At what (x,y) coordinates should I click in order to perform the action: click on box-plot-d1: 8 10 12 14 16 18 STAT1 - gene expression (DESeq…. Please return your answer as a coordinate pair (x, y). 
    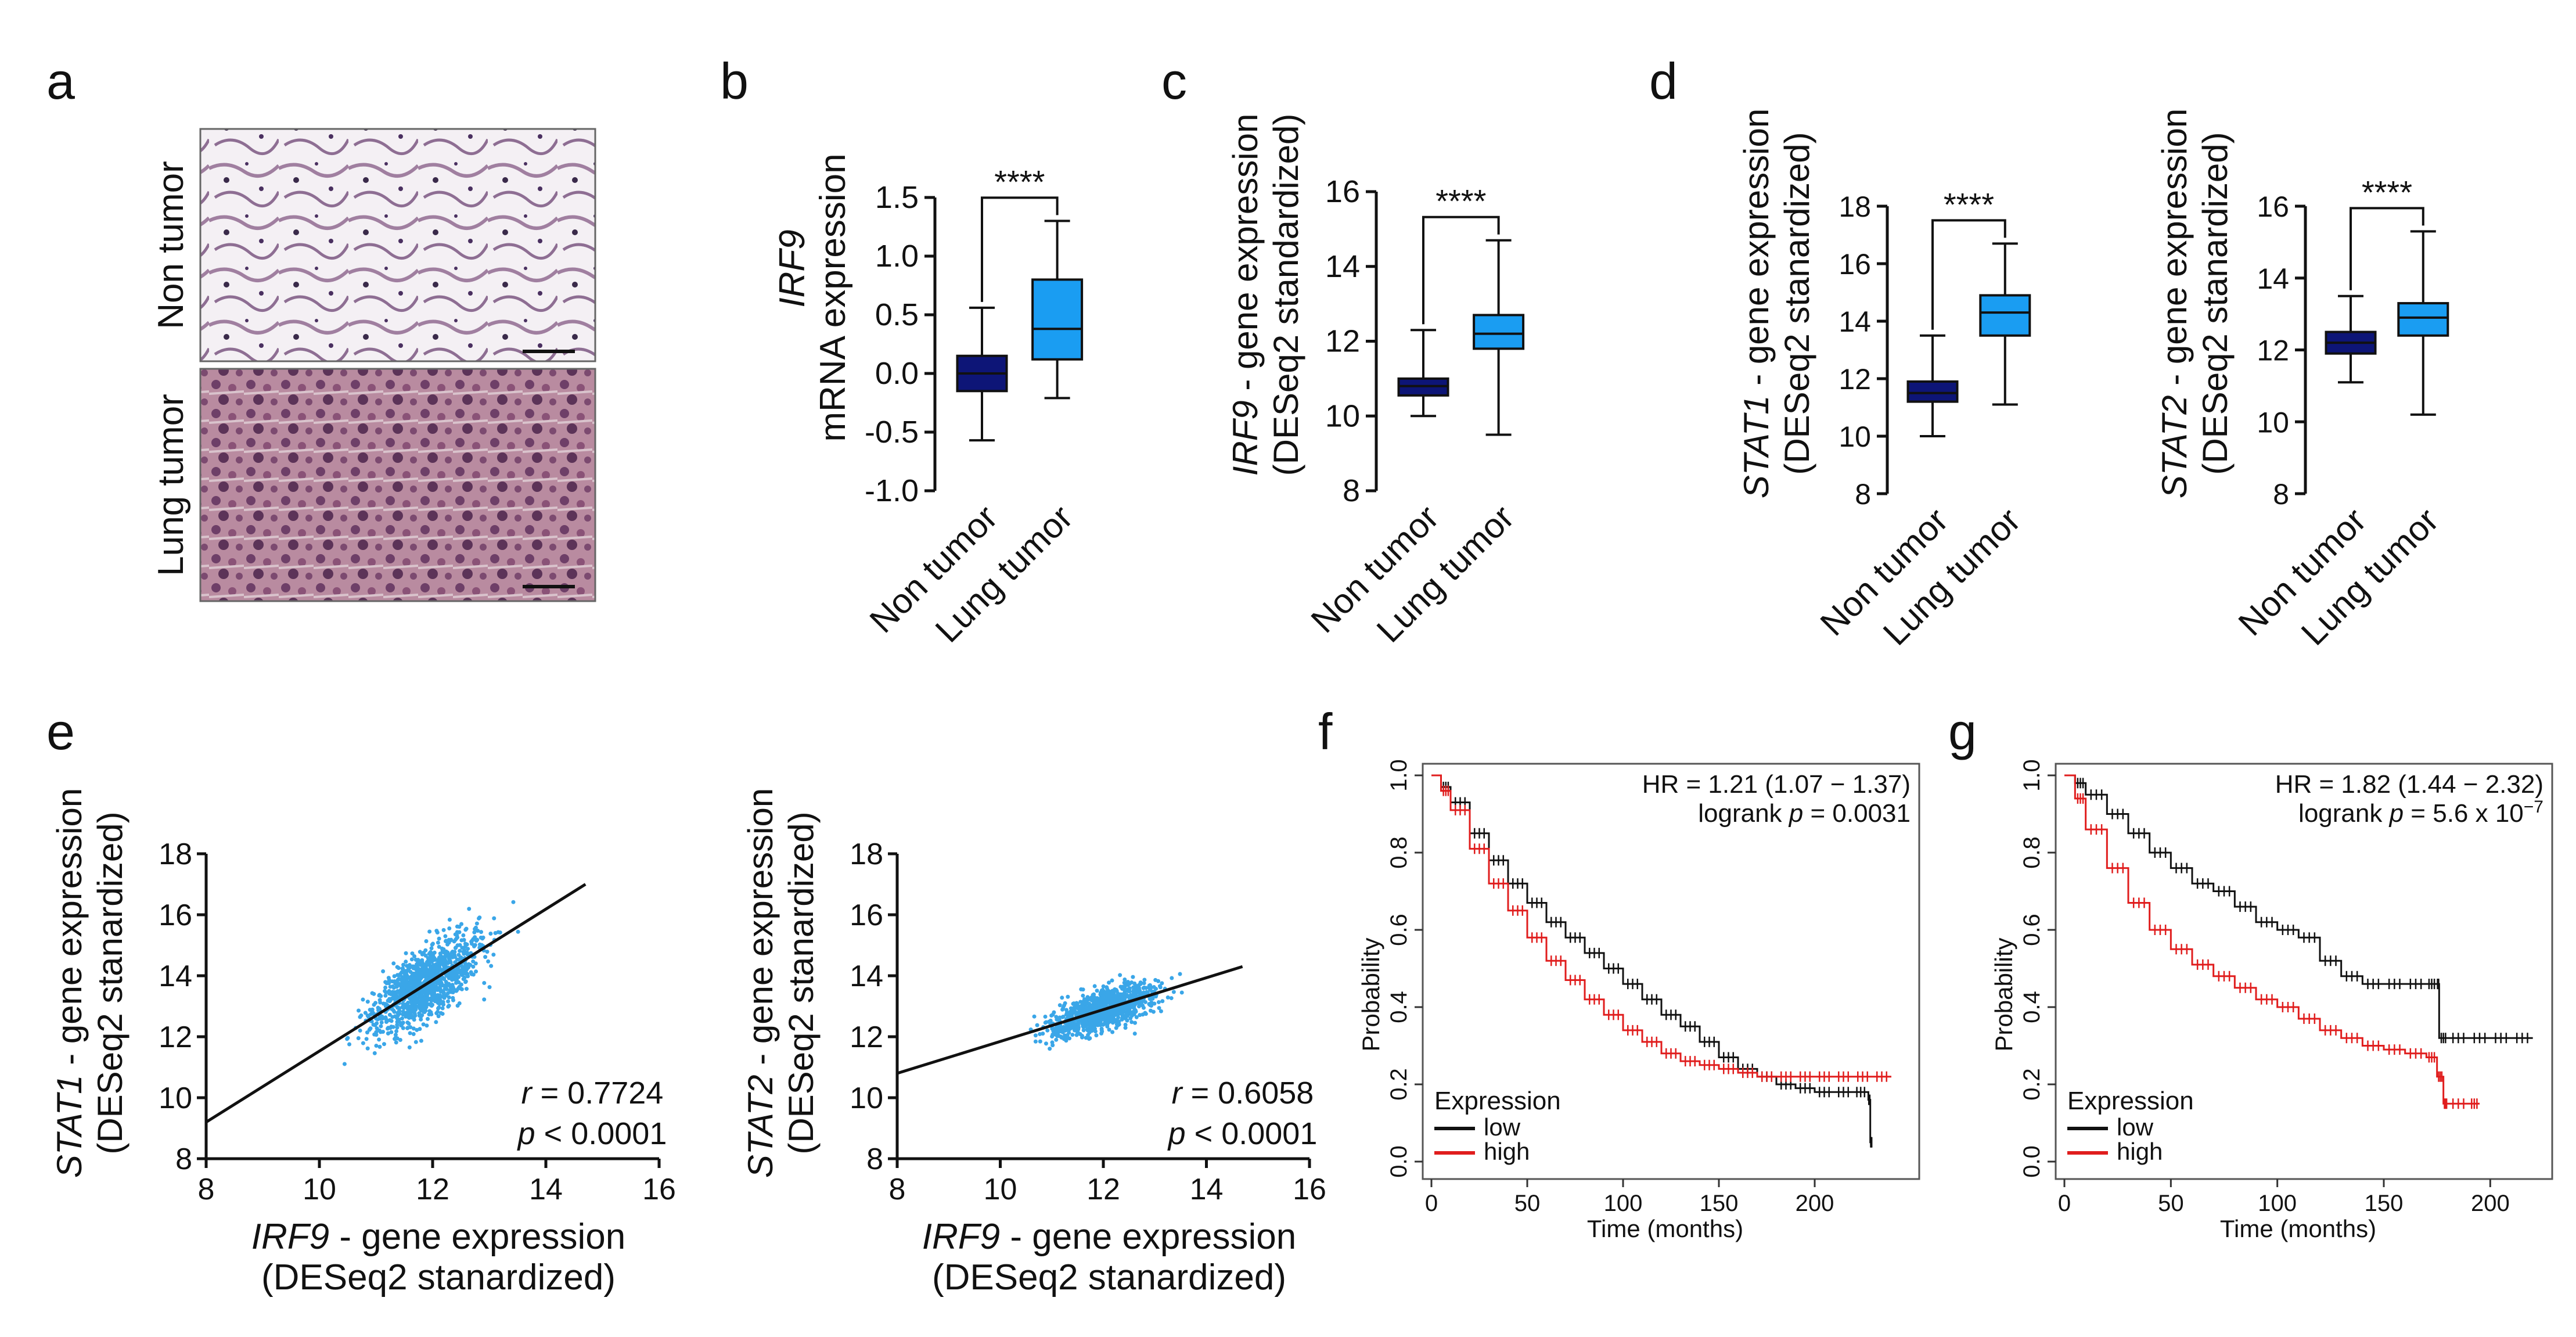
    Looking at the image, I should click on (1884, 381).